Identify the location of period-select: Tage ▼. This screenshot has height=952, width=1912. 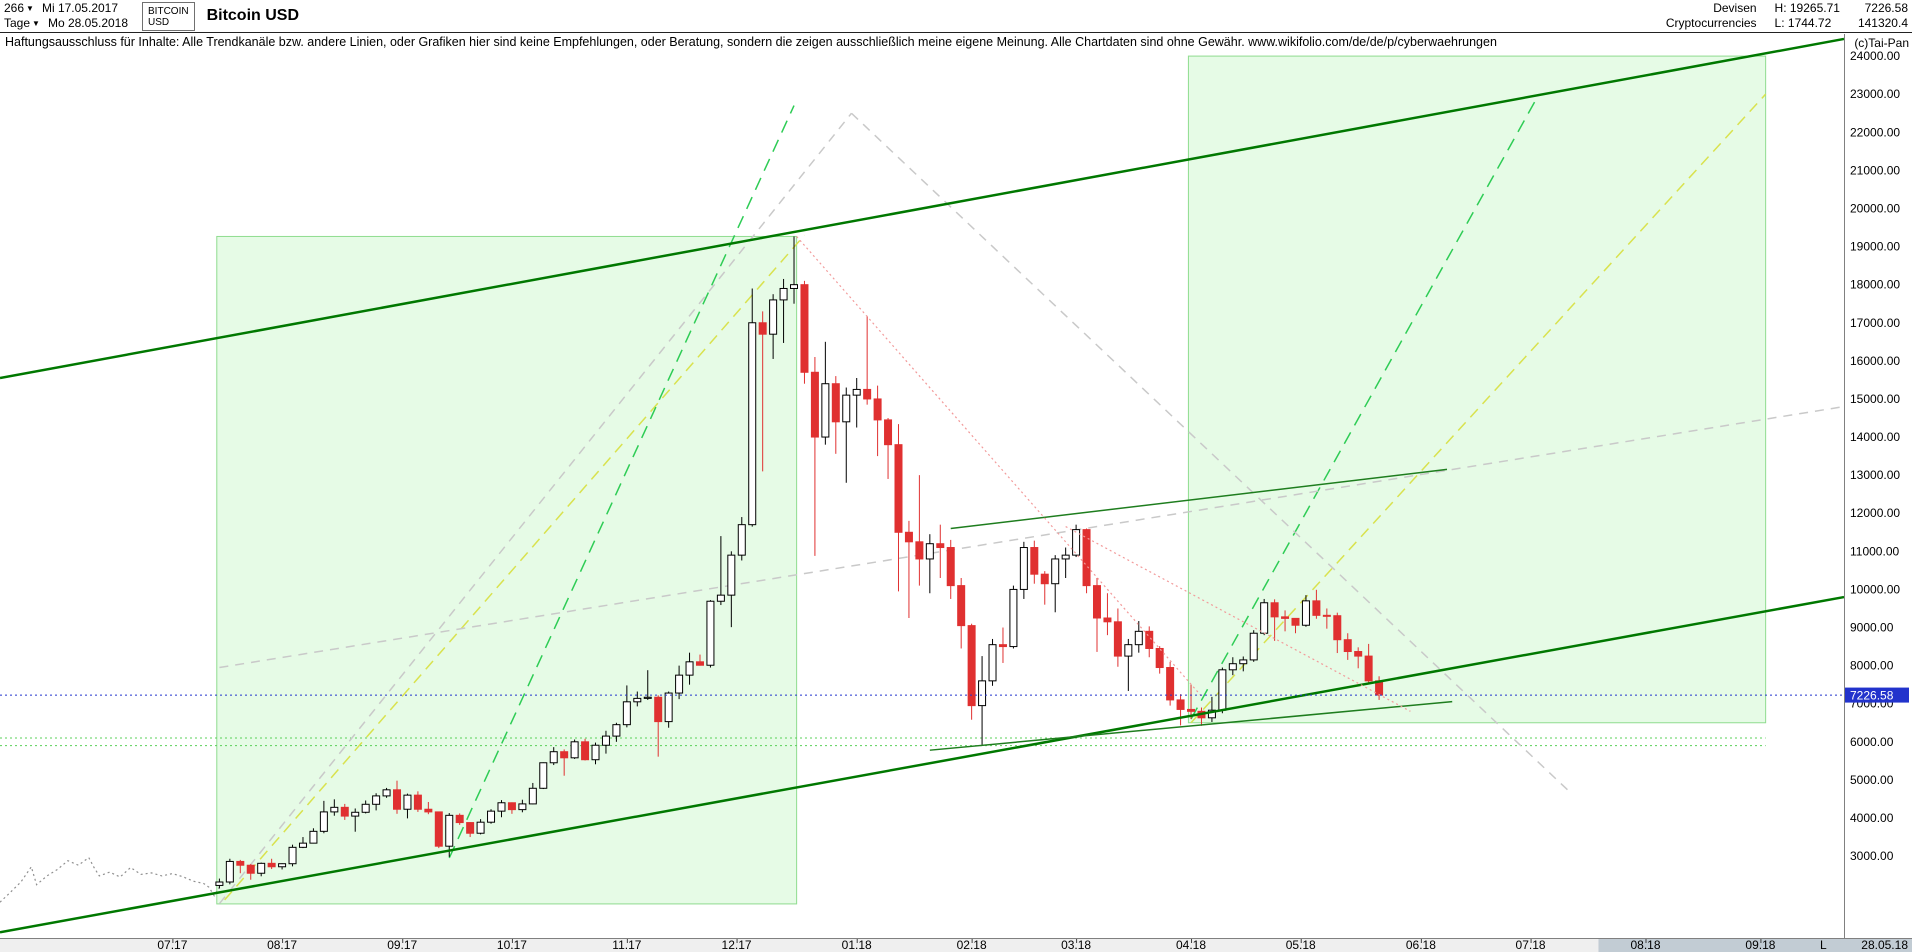
(24, 23).